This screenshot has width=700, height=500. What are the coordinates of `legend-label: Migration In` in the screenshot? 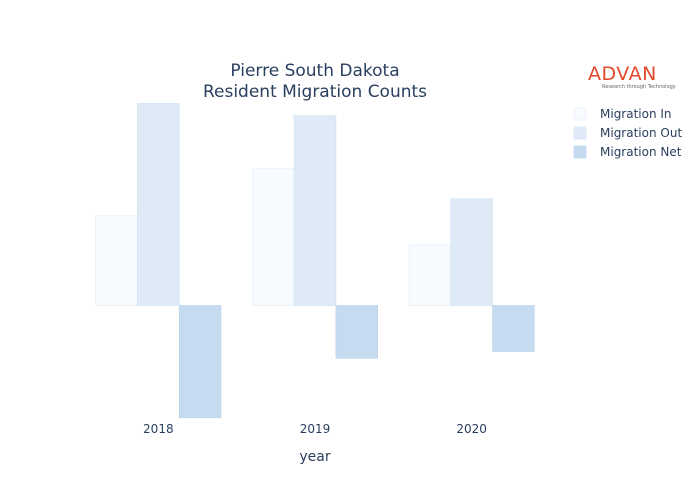 It's located at (636, 114).